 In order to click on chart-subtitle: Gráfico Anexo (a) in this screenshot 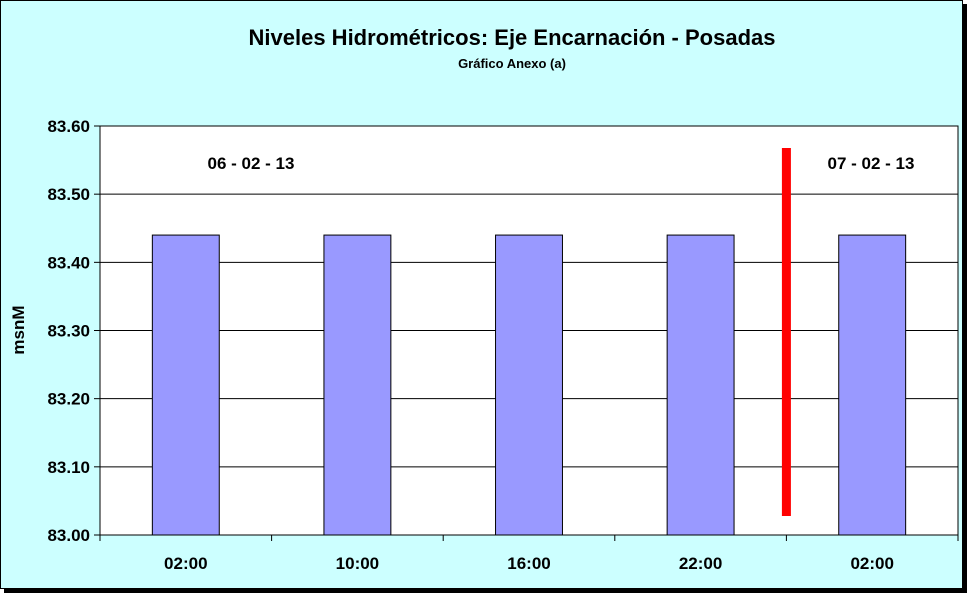, I will do `click(512, 63)`.